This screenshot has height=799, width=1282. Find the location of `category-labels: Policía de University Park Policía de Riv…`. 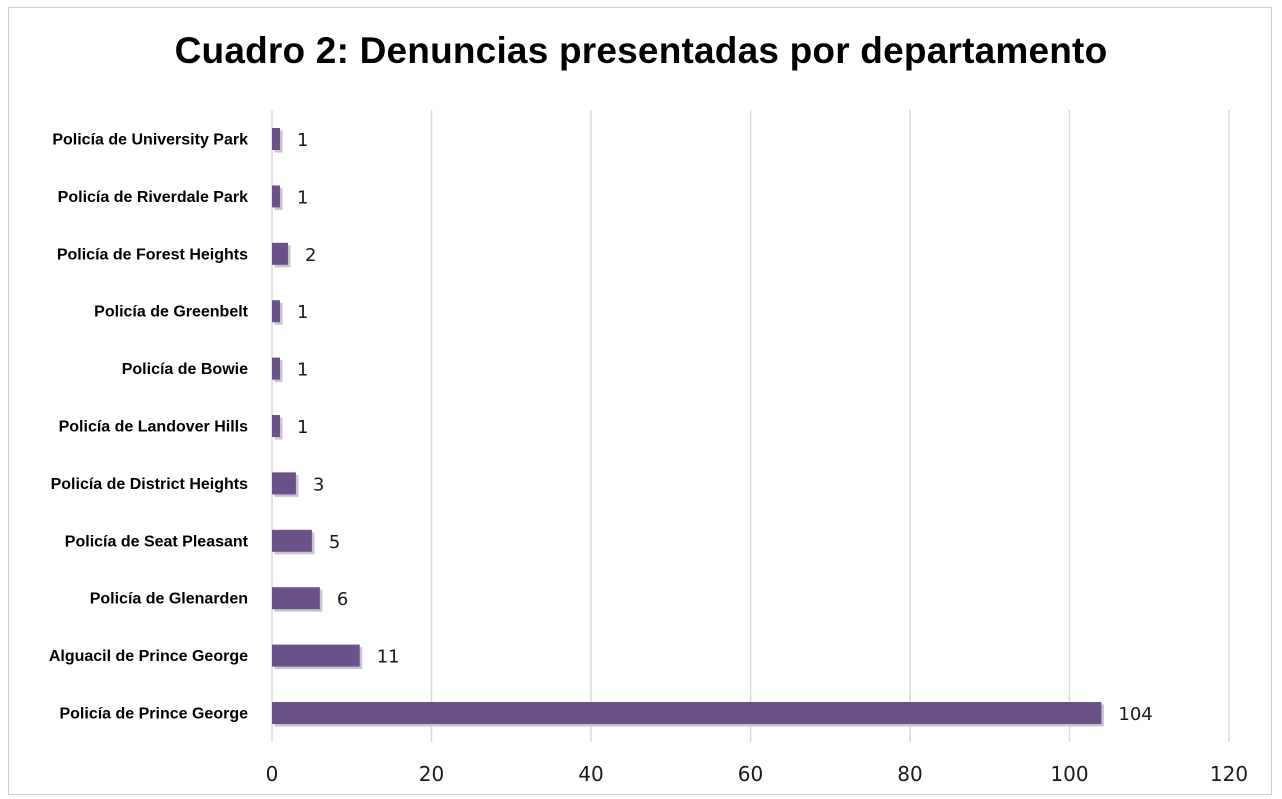

category-labels: Policía de University Park Policía de Riv… is located at coordinates (149, 427).